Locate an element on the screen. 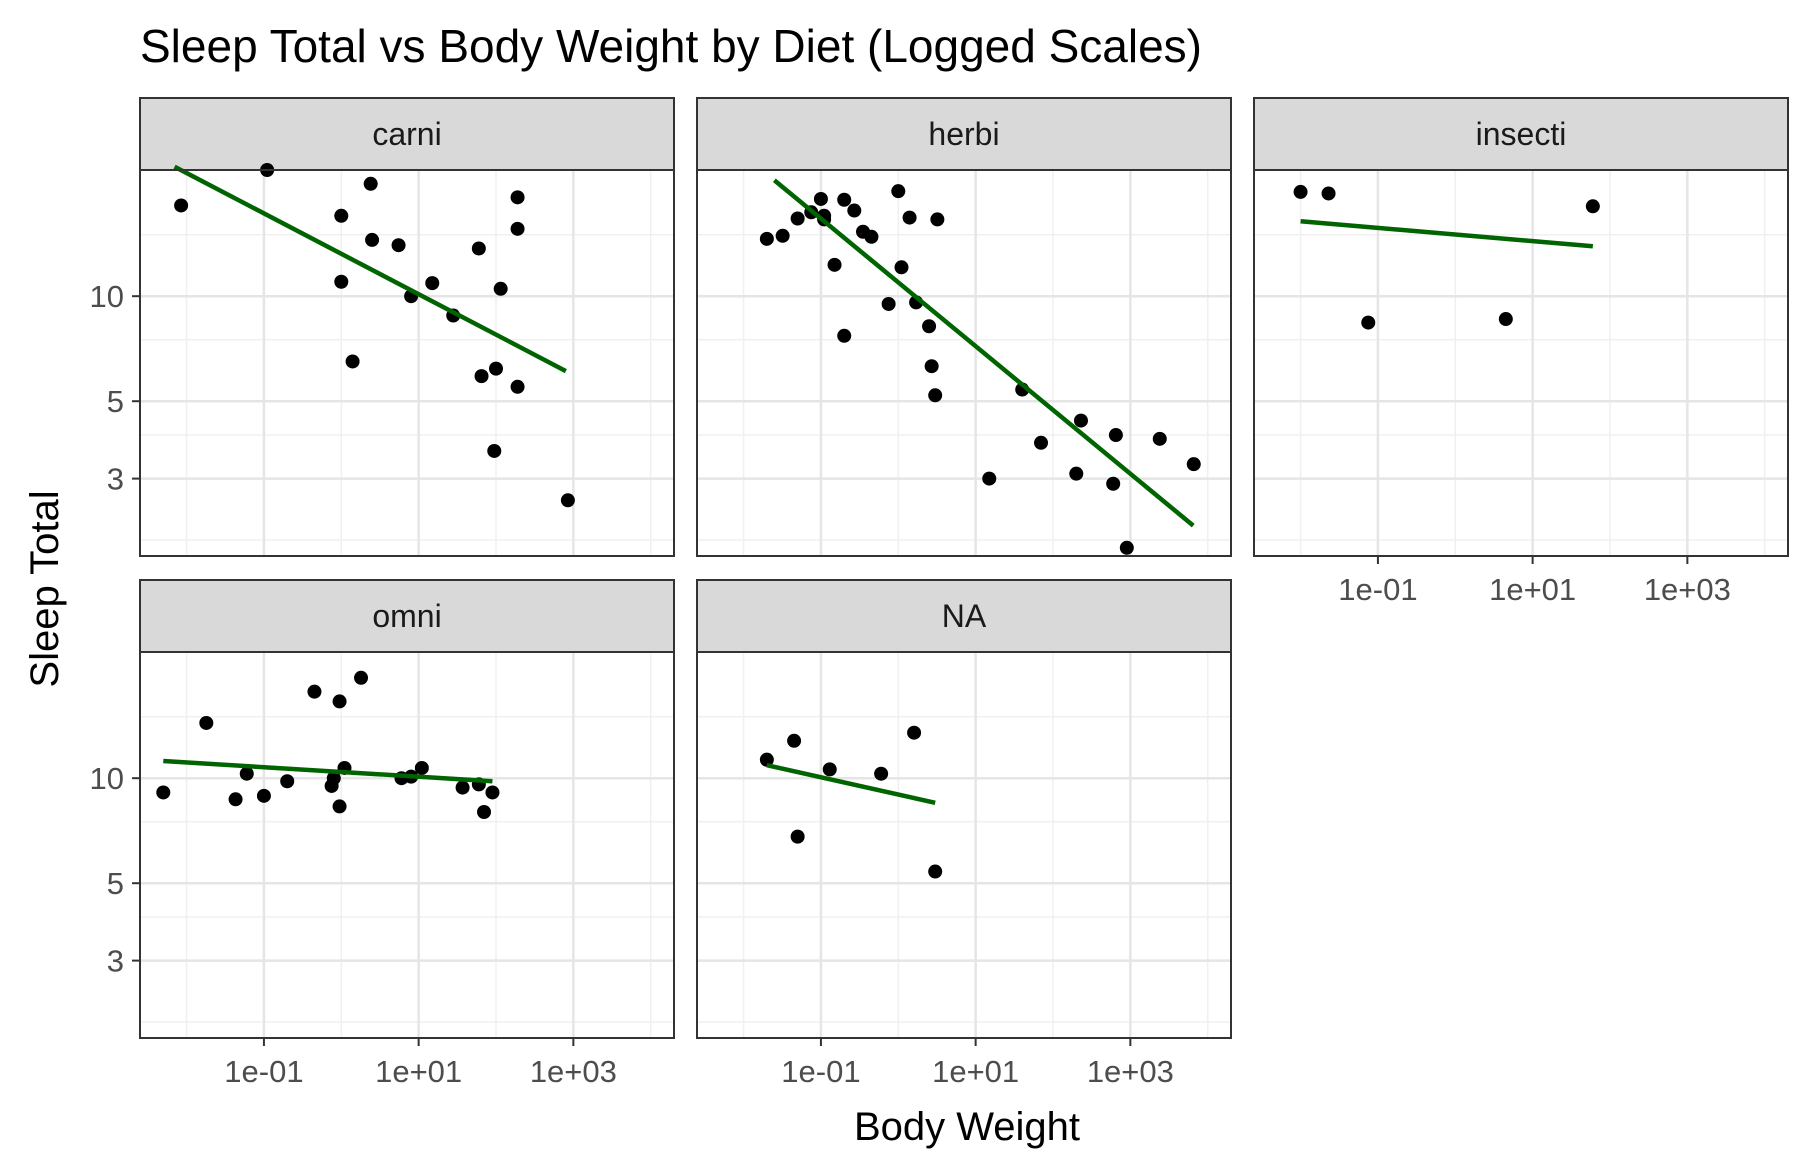 The height and width of the screenshot is (1168, 1806). facet-strip-label: herbi is located at coordinates (963, 134).